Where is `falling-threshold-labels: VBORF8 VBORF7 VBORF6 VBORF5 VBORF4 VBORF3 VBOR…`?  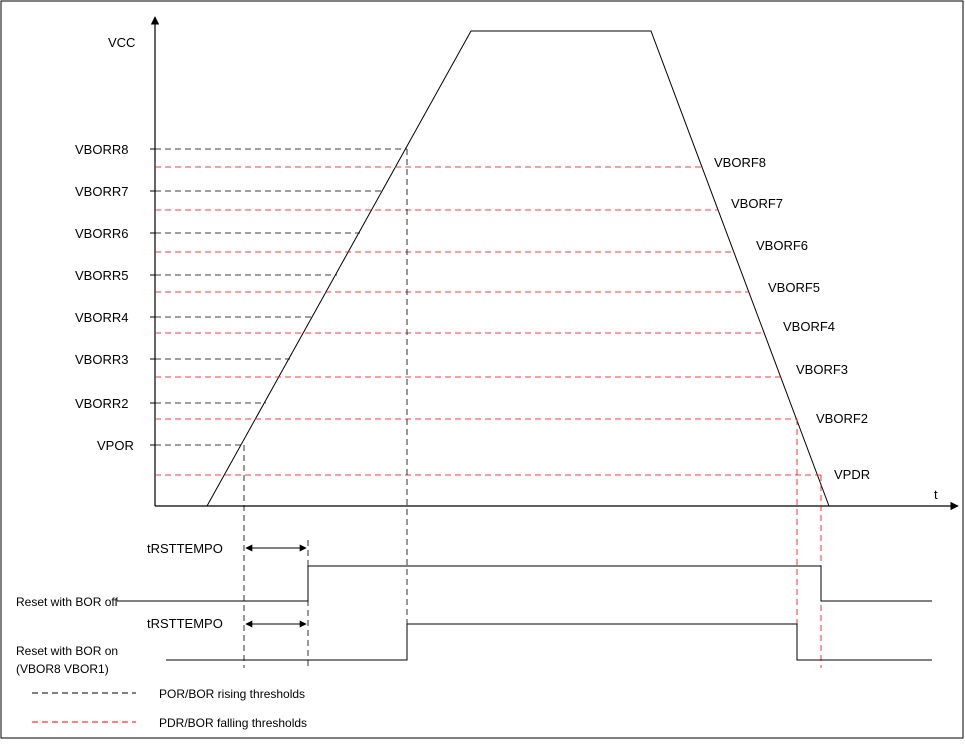
falling-threshold-labels: VBORF8 VBORF7 VBORF6 VBORF5 VBORF4 VBORF3 VBOR… is located at coordinates (792, 318).